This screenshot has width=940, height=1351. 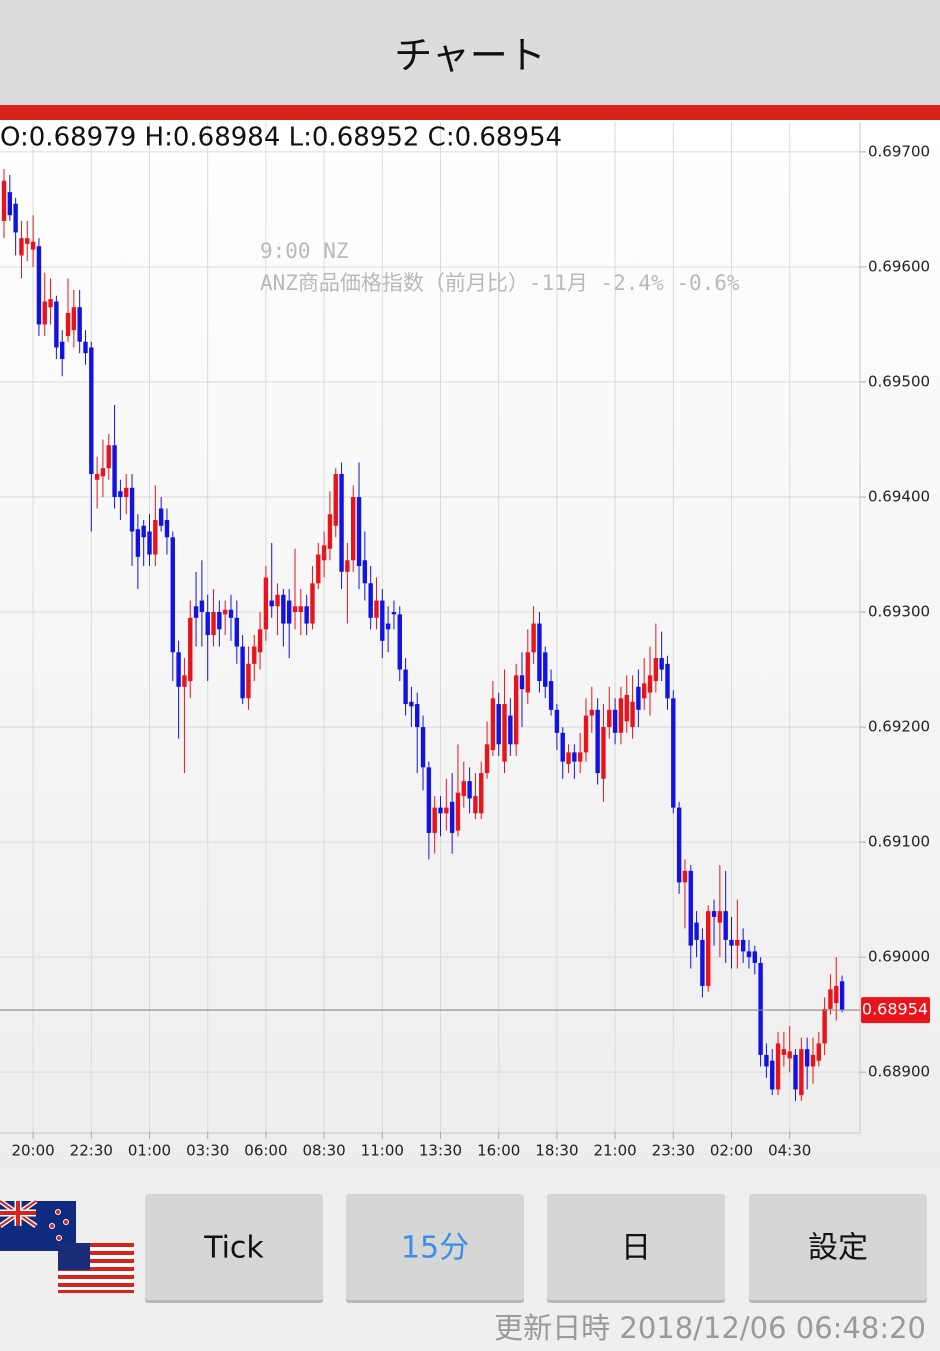 What do you see at coordinates (614, 1151) in the screenshot?
I see `x-tick-label: 21:00` at bounding box center [614, 1151].